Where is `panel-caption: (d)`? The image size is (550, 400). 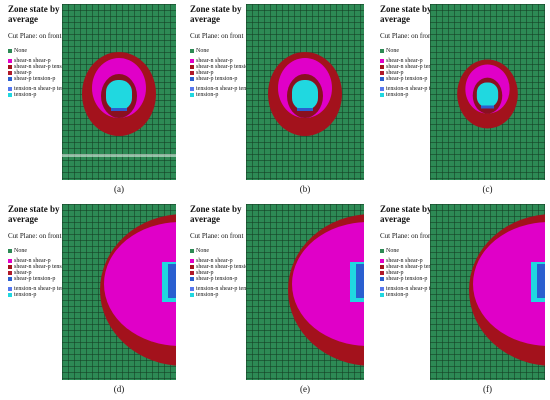
panel-caption: (d) is located at coordinates (119, 389).